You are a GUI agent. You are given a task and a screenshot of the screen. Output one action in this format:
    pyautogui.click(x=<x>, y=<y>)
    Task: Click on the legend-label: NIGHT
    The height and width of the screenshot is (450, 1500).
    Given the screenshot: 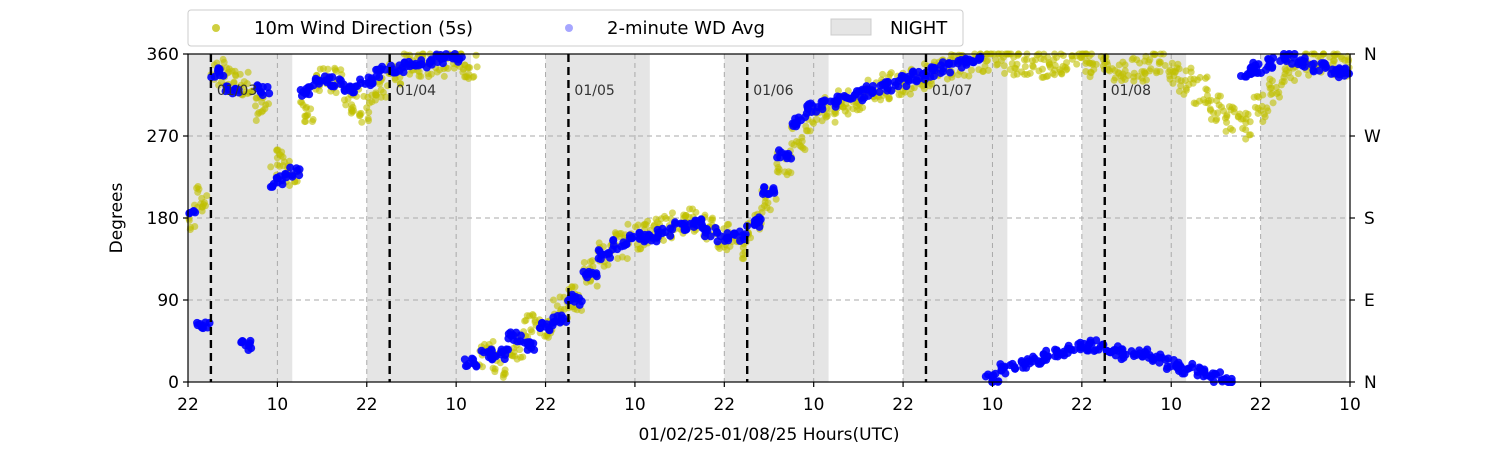 What is the action you would take?
    pyautogui.click(x=919, y=28)
    